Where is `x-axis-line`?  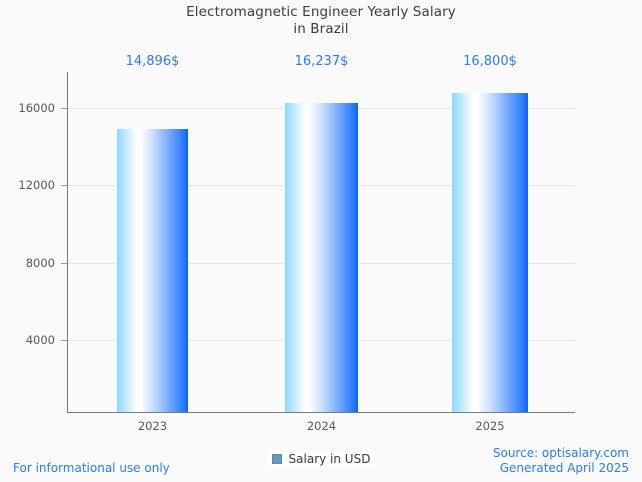 x-axis-line is located at coordinates (321, 412).